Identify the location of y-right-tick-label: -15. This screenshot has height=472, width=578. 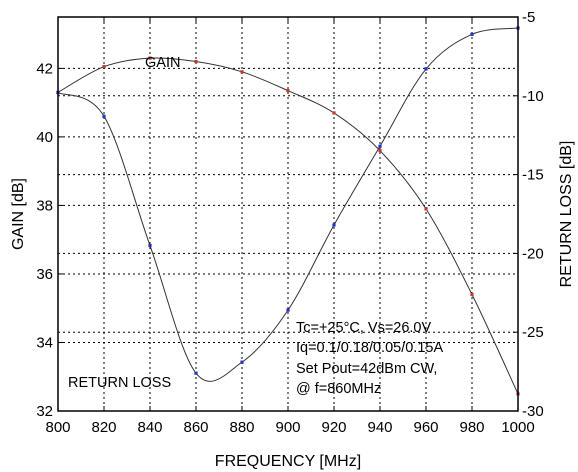
(533, 175).